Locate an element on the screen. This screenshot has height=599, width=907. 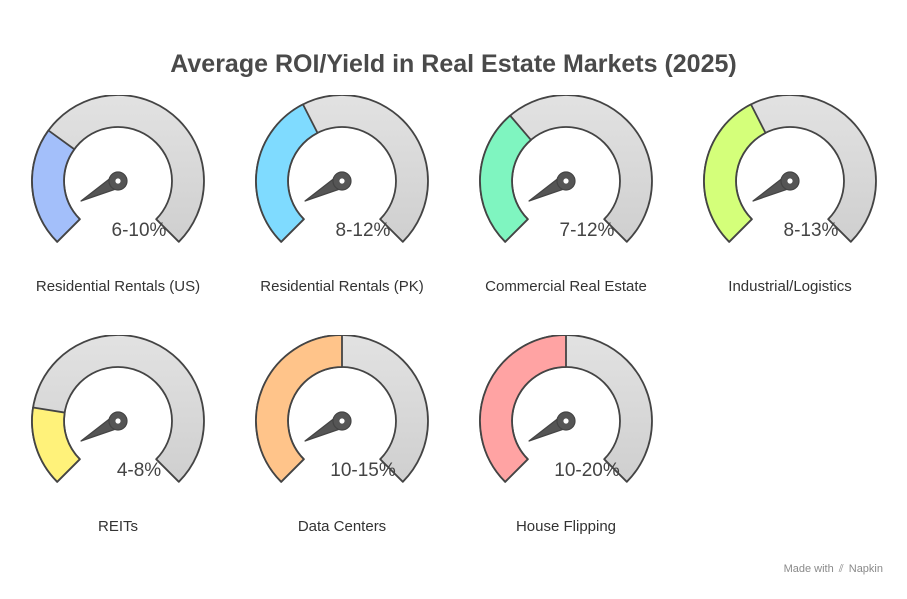
gauge-value: 8-12% is located at coordinates (363, 230).